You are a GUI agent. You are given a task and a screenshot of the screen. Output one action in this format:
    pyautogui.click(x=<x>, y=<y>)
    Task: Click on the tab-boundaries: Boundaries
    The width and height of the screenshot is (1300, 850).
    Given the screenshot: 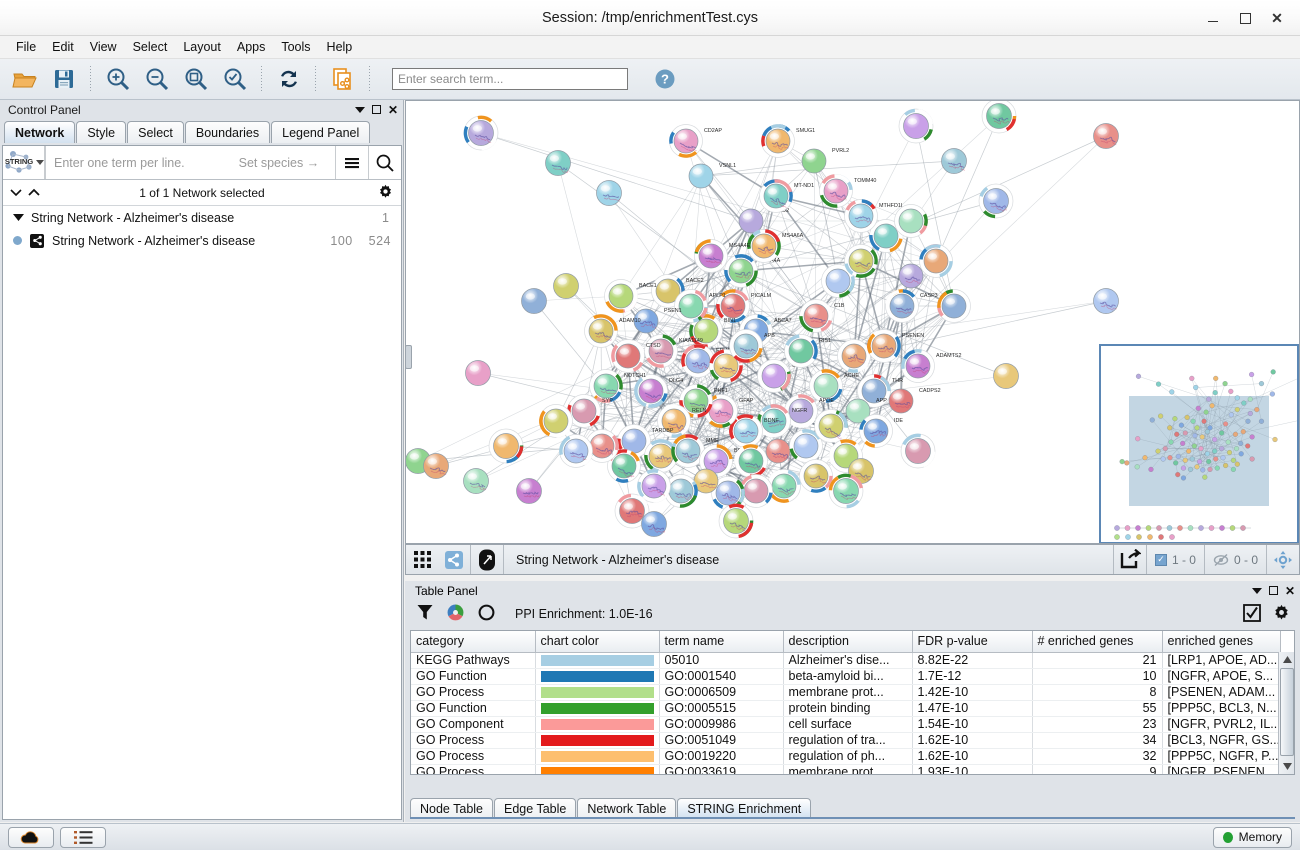 What is the action you would take?
    pyautogui.click(x=227, y=132)
    